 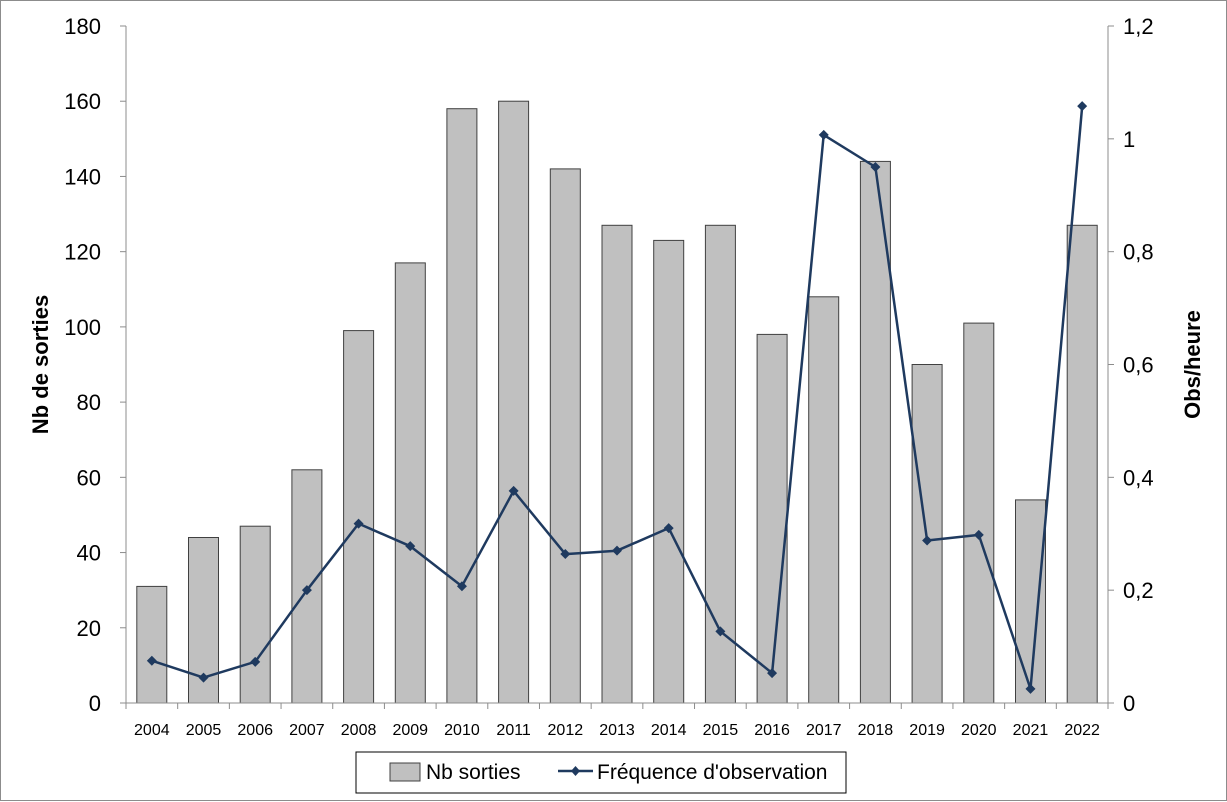 I want to click on legend-label-line: Fréquence d'observation, so click(x=712, y=772).